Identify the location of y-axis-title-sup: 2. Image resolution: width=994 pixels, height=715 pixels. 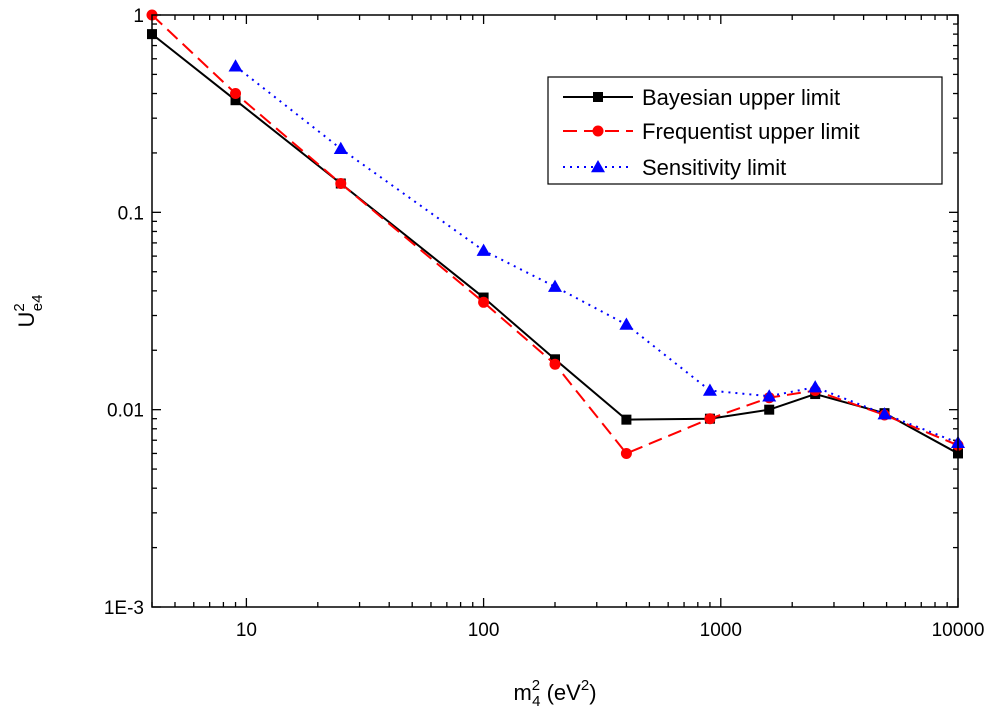
(19, 307).